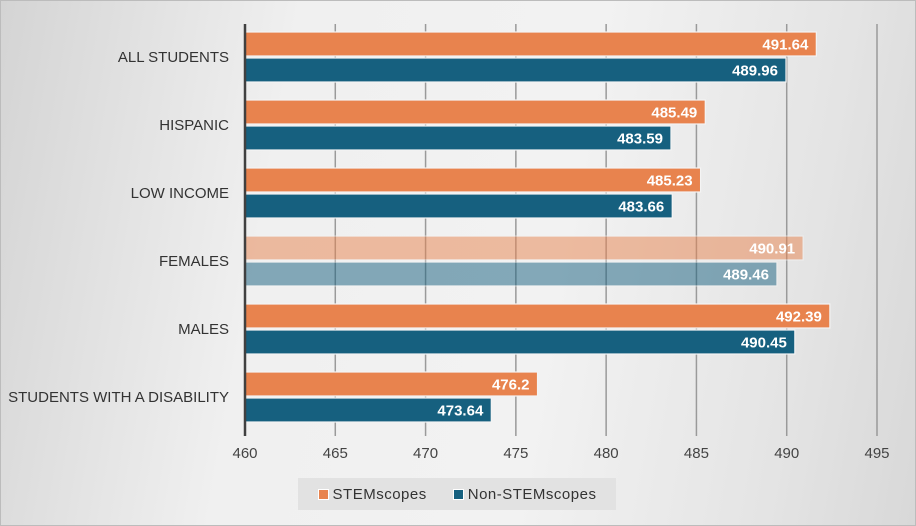  Describe the element at coordinates (755, 71) in the screenshot. I see `data-label: 489.96` at that location.